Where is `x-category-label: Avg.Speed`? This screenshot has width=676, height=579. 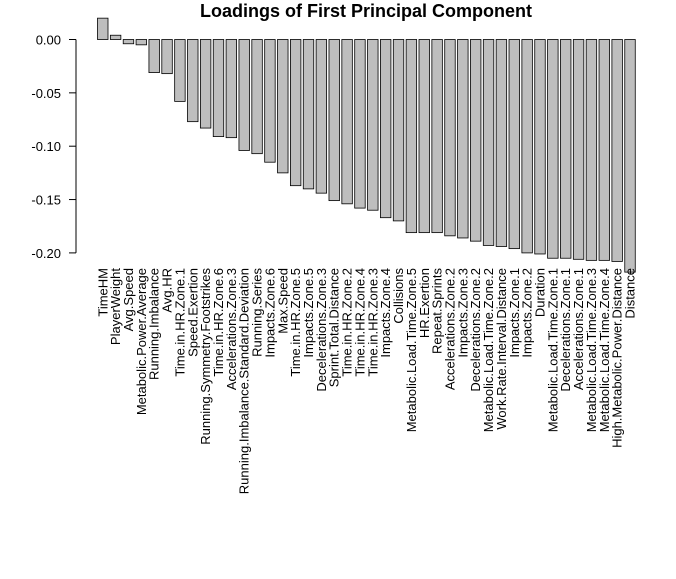 x-category-label: Avg.Speed is located at coordinates (128, 299).